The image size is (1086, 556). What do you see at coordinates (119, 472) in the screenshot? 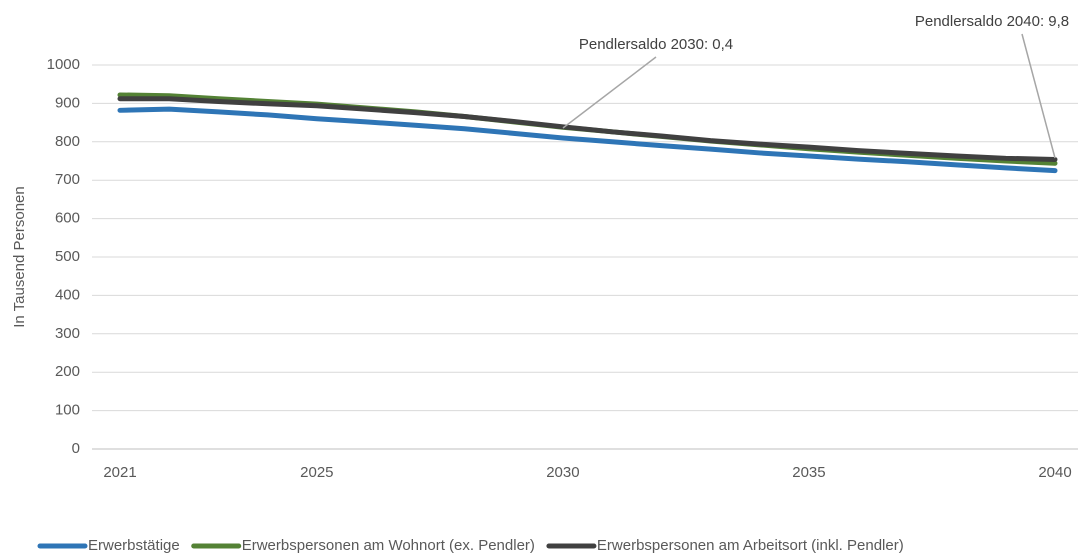
I see `x-tick-label: 2021` at bounding box center [119, 472].